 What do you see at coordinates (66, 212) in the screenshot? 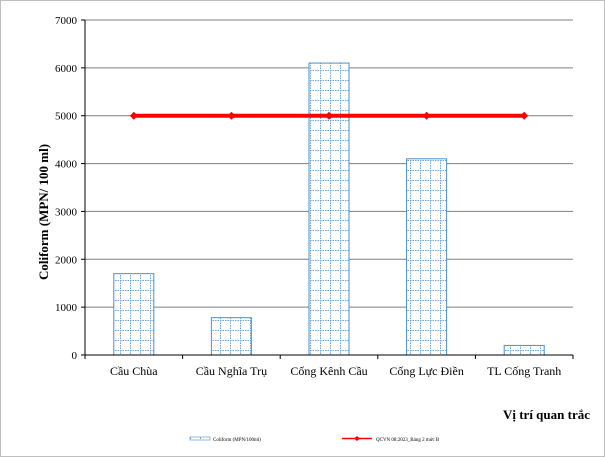
I see `y-tick-label-3: 3000` at bounding box center [66, 212].